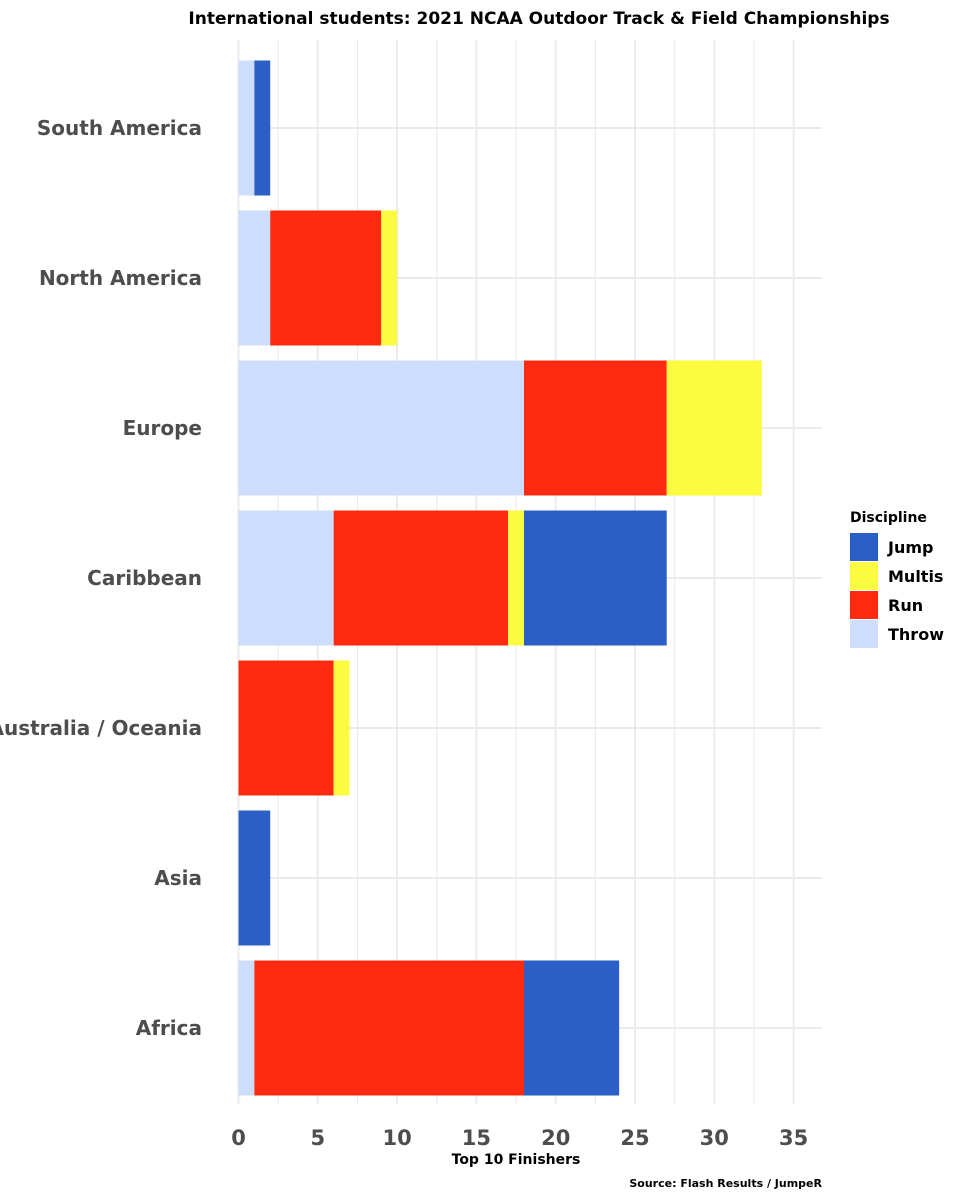  Describe the element at coordinates (162, 428) in the screenshot. I see `category-label: Europe` at that location.